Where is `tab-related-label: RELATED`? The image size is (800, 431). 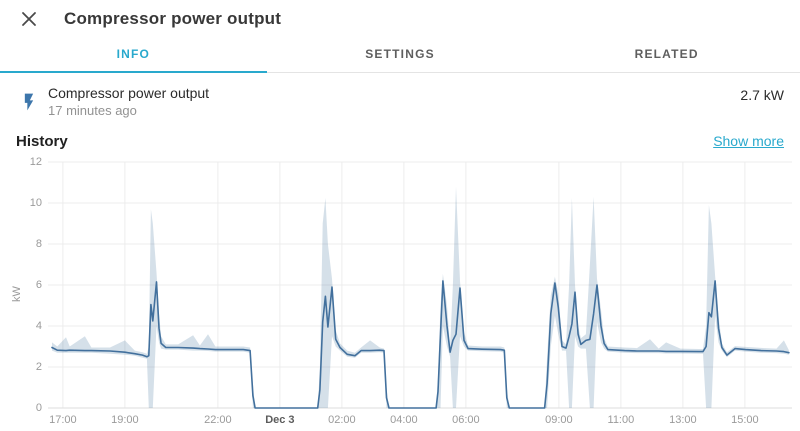 tab-related-label: RELATED is located at coordinates (666, 54).